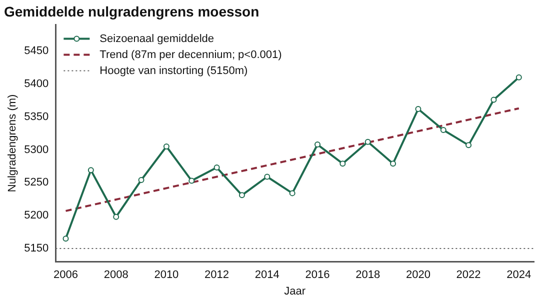 The height and width of the screenshot is (300, 544). What do you see at coordinates (418, 275) in the screenshot?
I see `x-tick-label: 2020` at bounding box center [418, 275].